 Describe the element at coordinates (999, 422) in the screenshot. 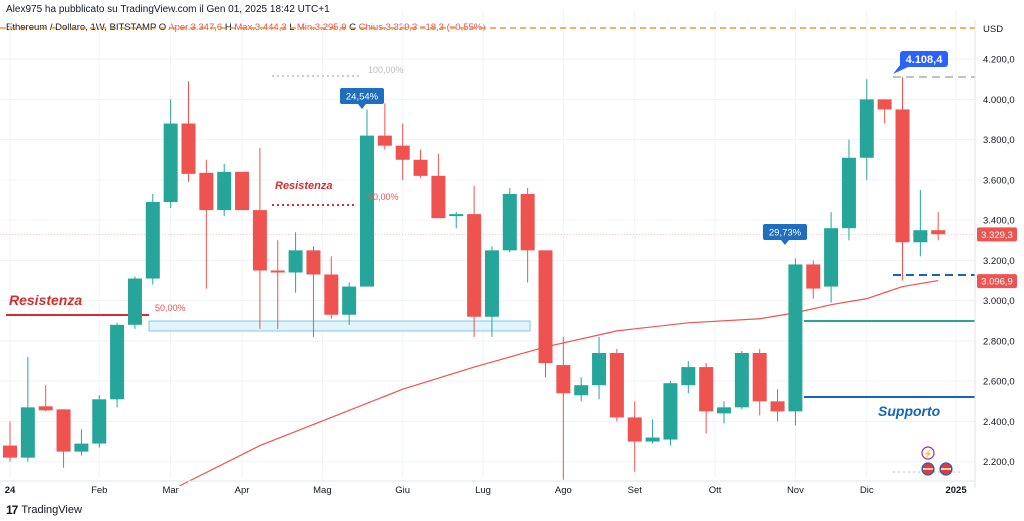

I see `y-tick-label: 2.400,0` at that location.